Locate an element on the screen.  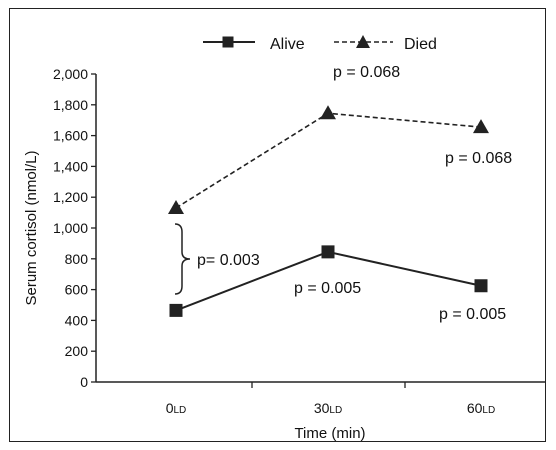
x-tick-label: 60LD is located at coordinates (481, 408).